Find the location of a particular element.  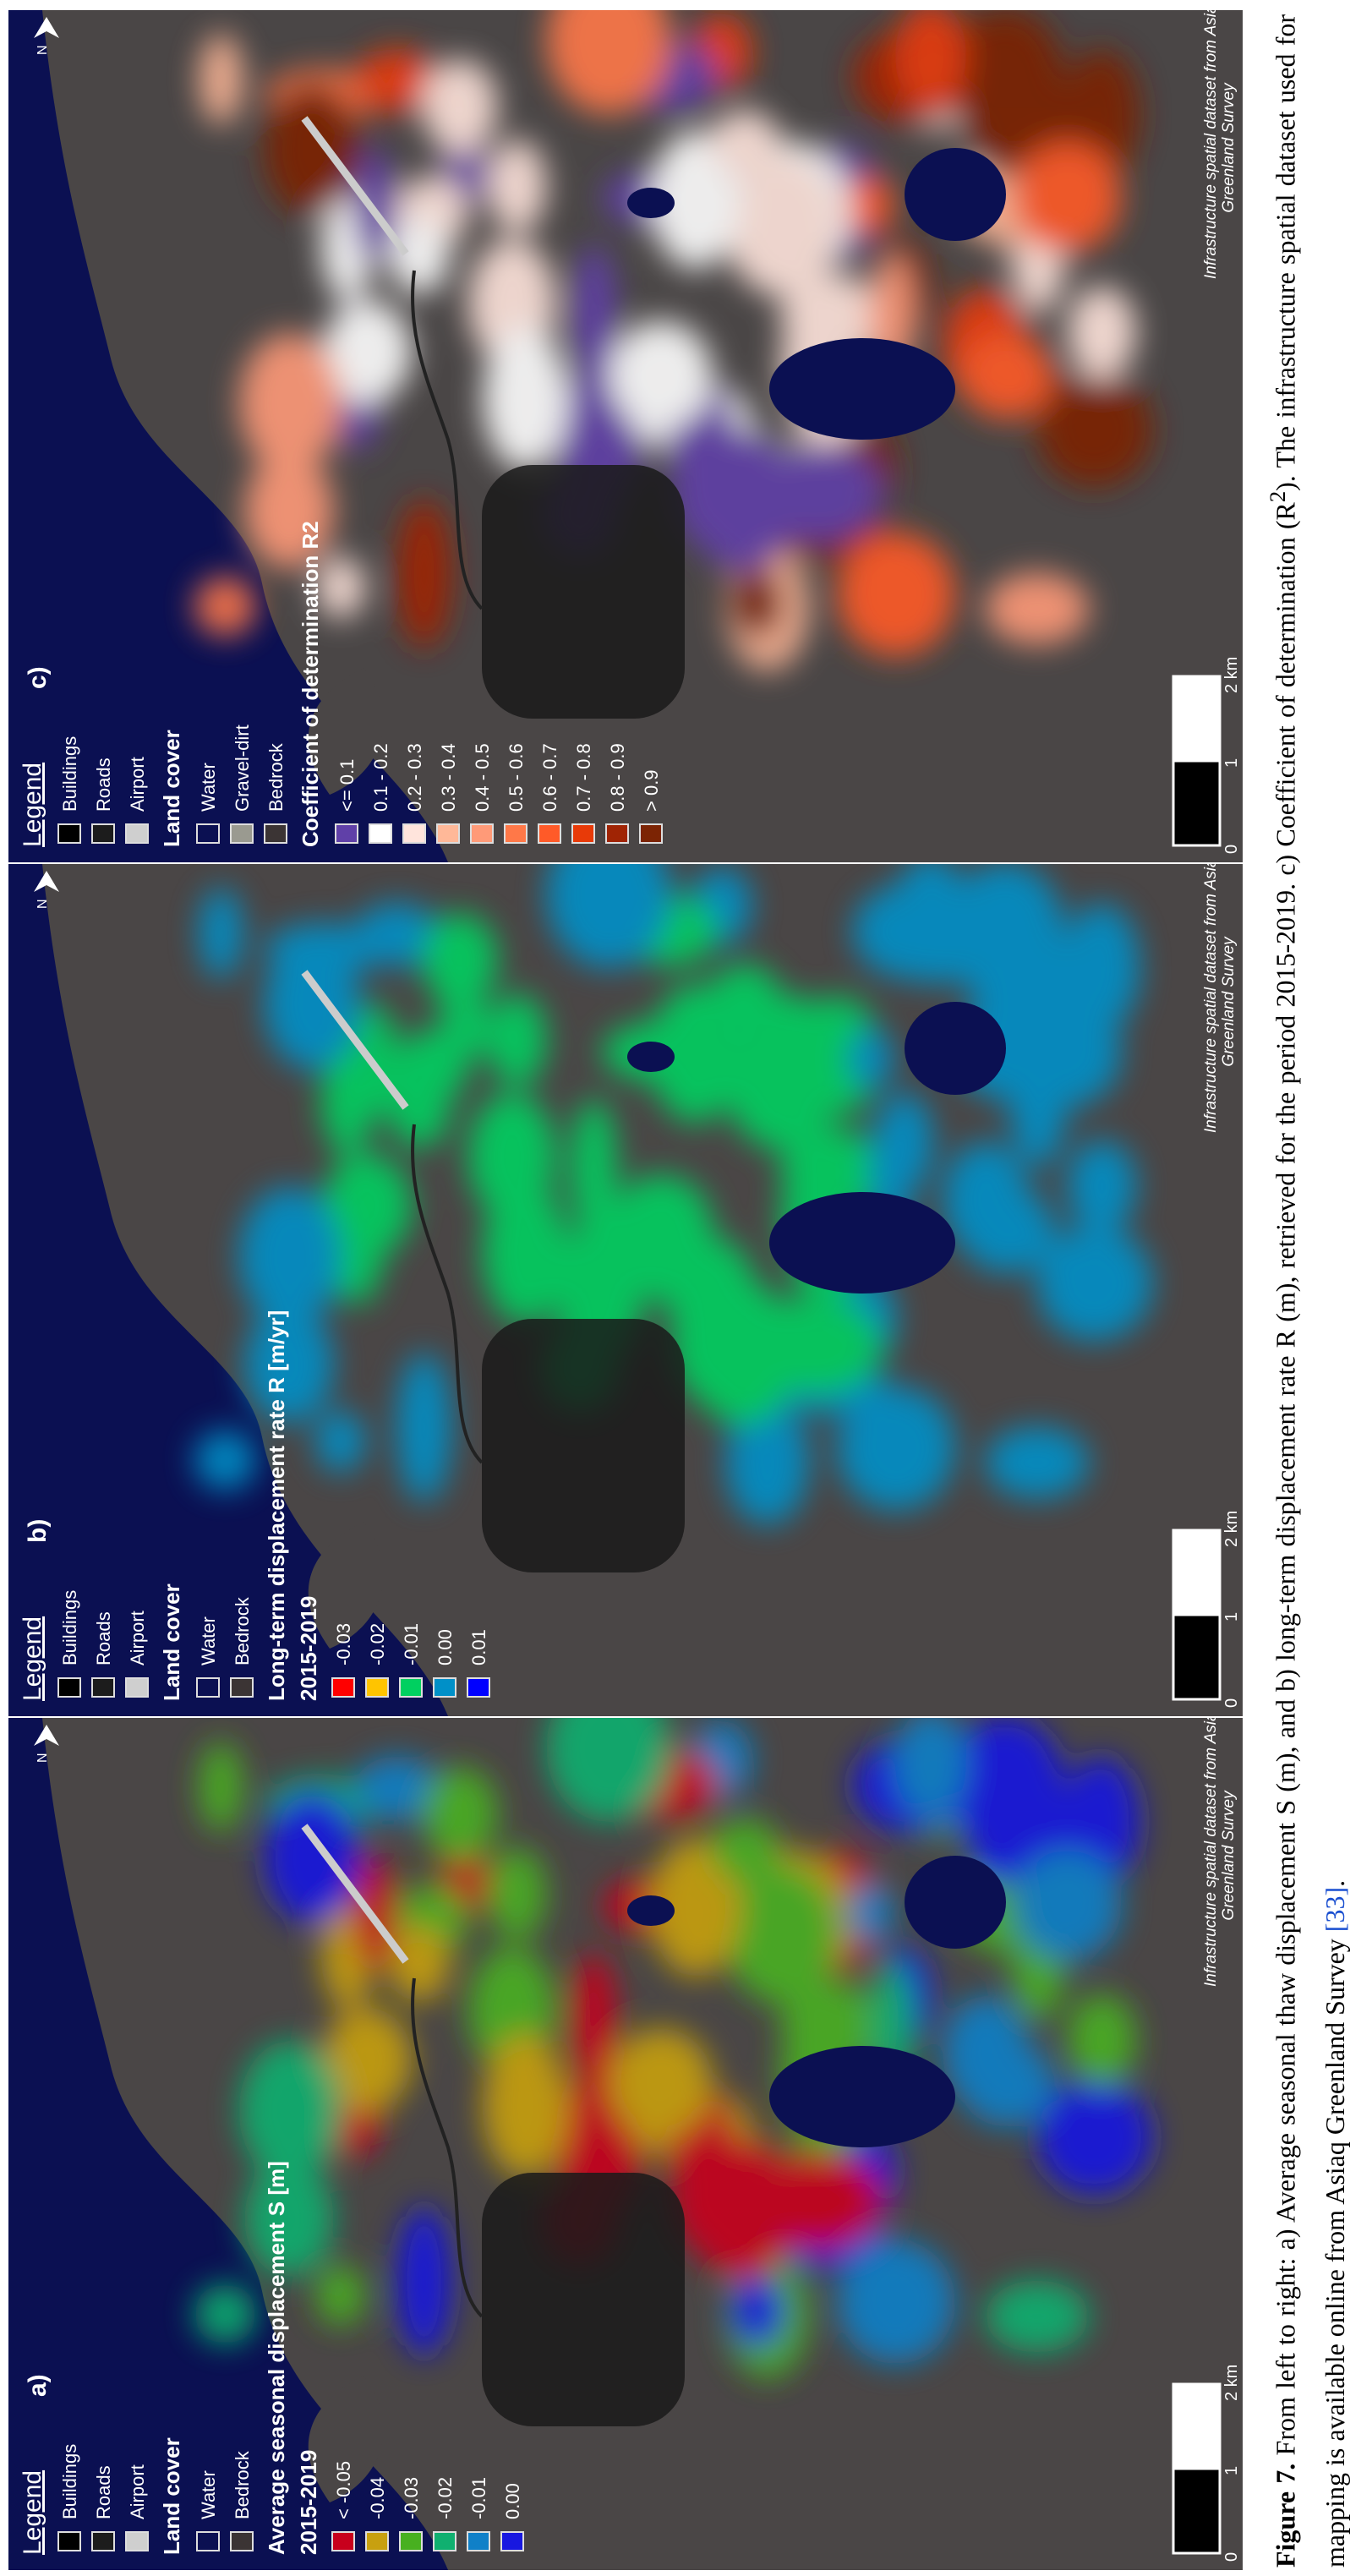

north-arrow is located at coordinates (46, 1736).